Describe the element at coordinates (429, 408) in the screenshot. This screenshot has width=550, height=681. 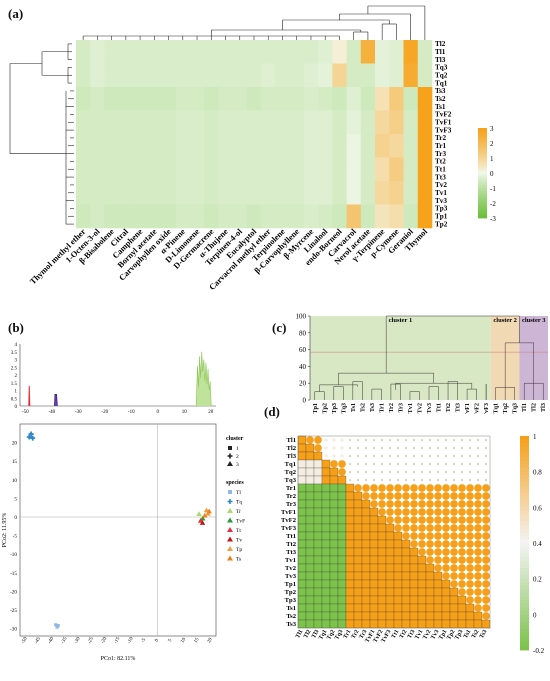
I see `leaf-label: Tv3` at that location.